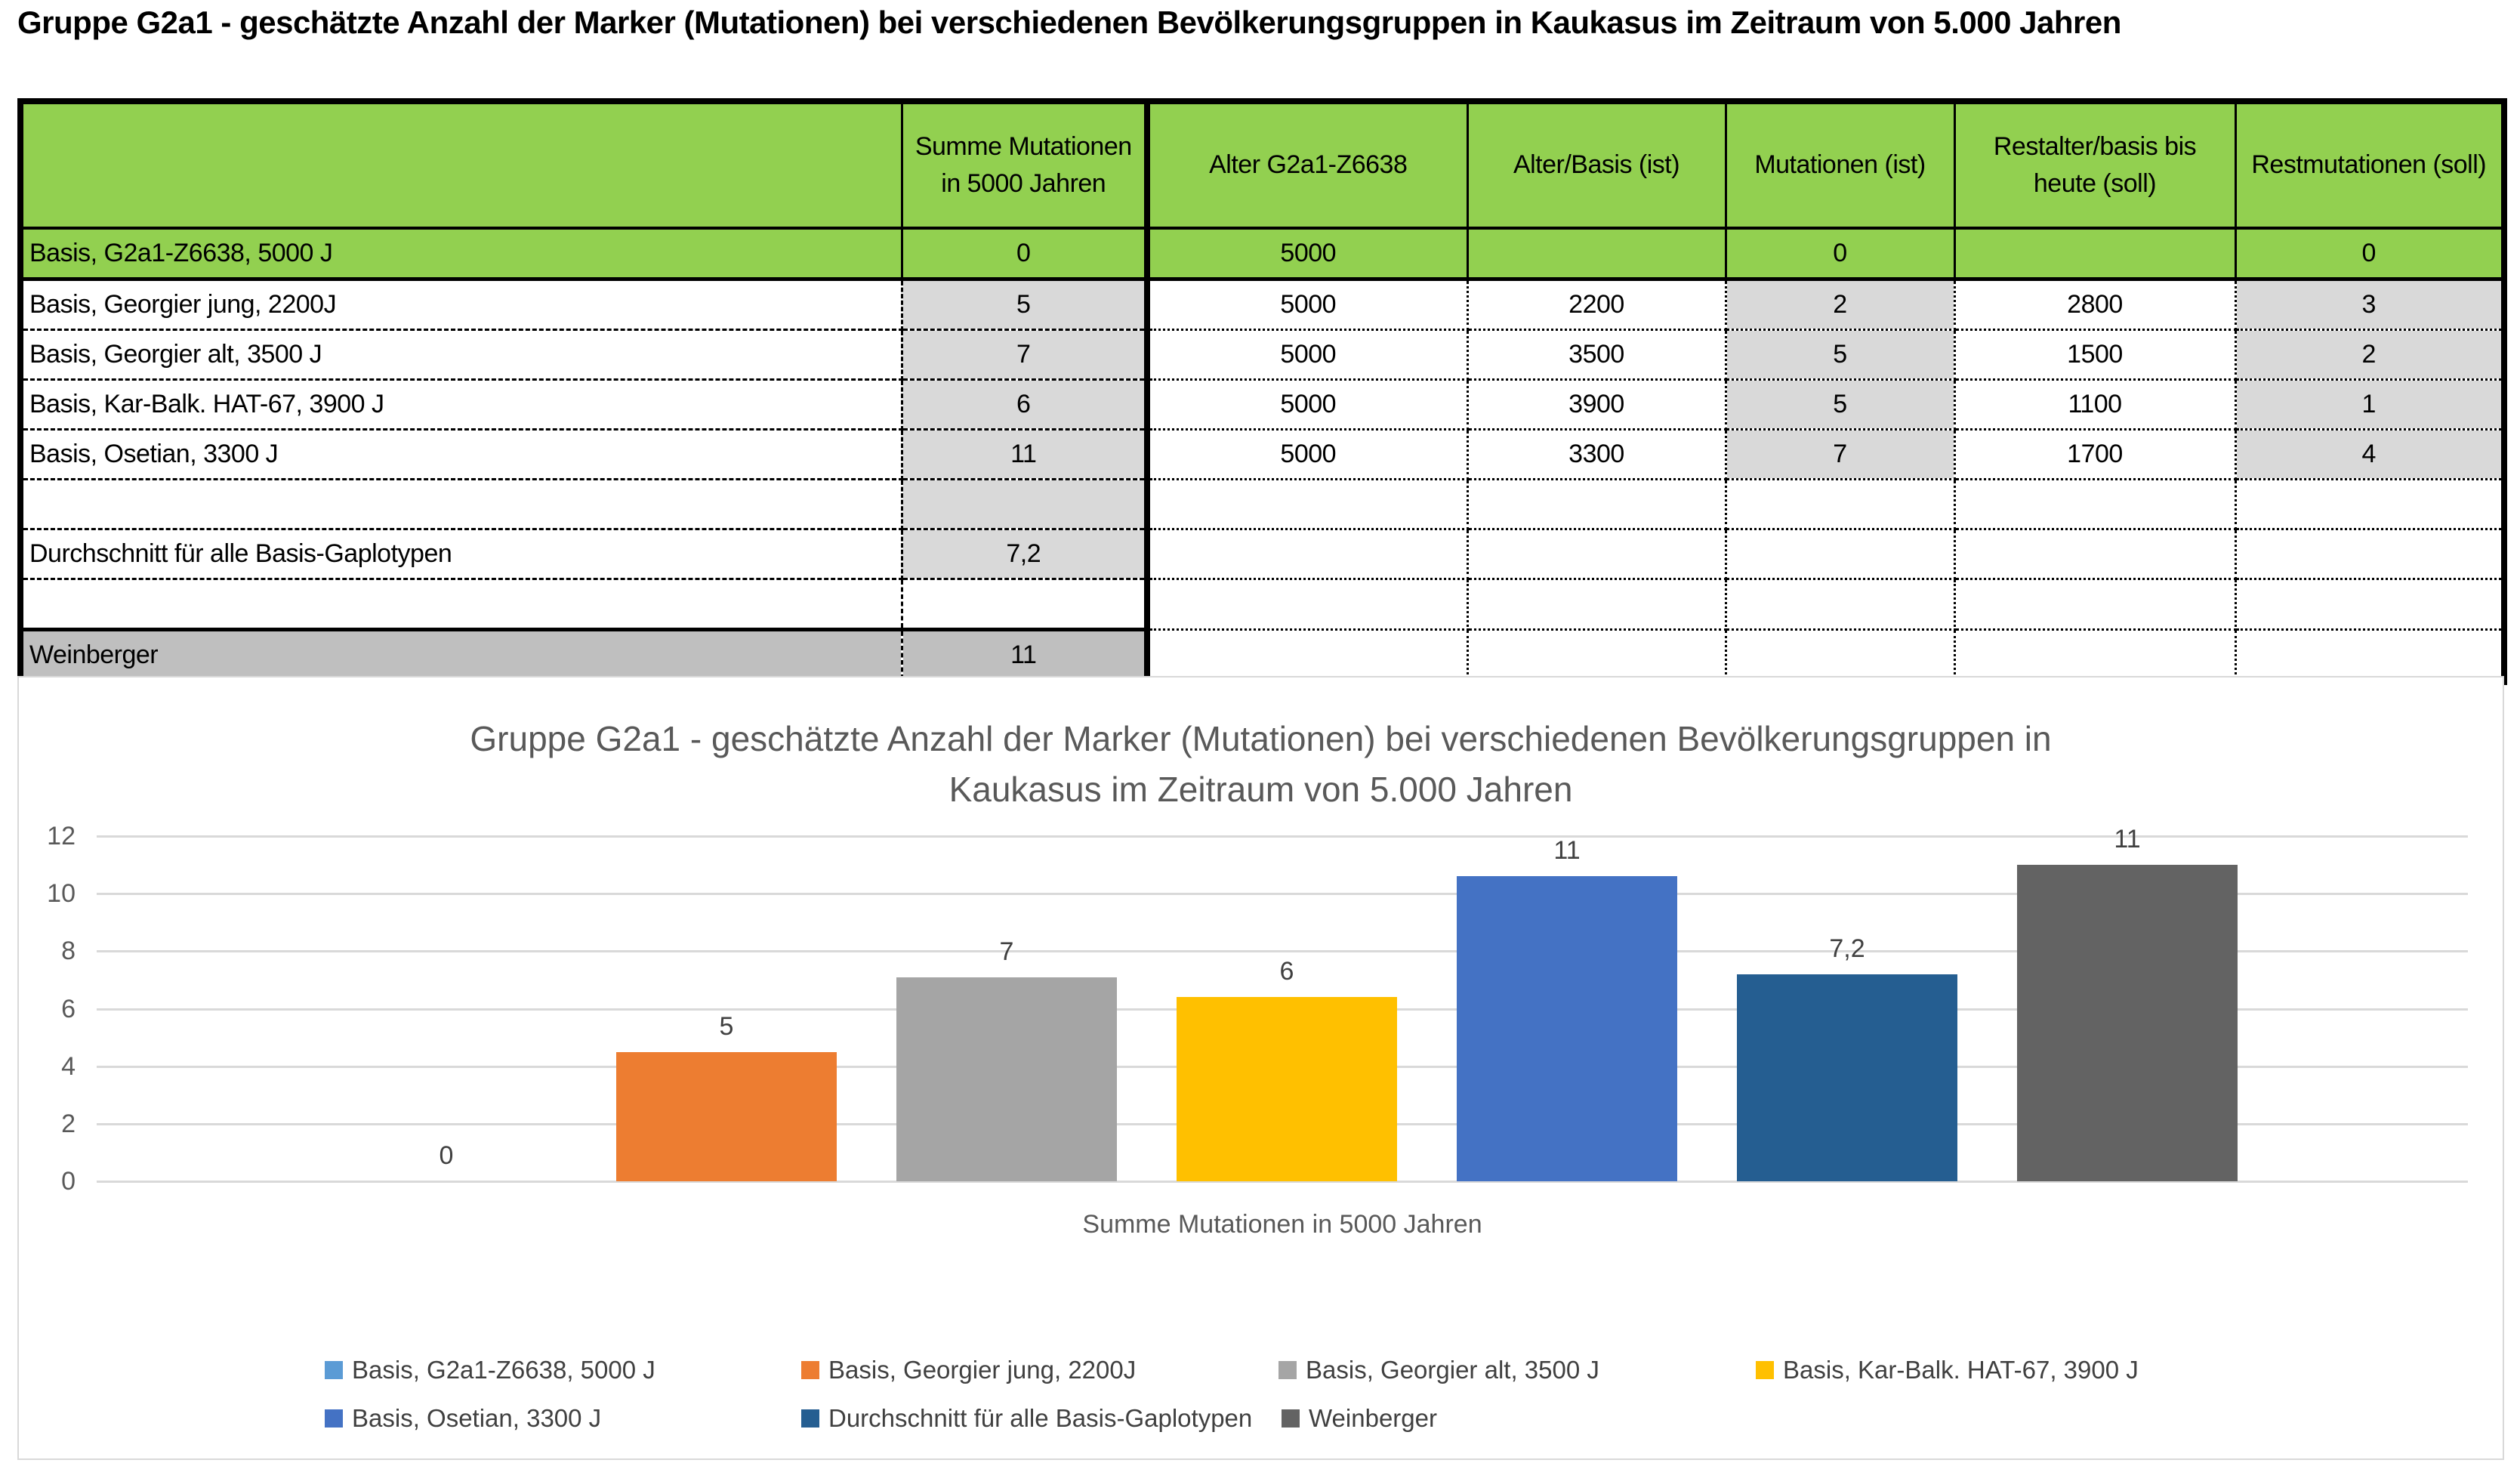  Describe the element at coordinates (2095, 355) in the screenshot. I see `table-cell: 1500` at that location.